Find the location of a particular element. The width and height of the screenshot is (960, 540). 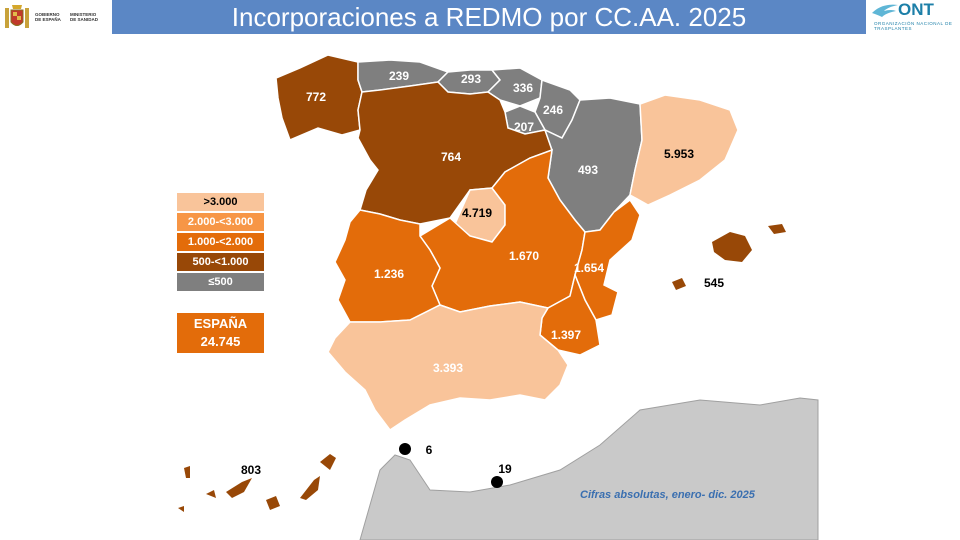

government-logo: GOBIERNO DE ESPAÑA MINISTERIO DE SANIDAD is located at coordinates (56, 17).